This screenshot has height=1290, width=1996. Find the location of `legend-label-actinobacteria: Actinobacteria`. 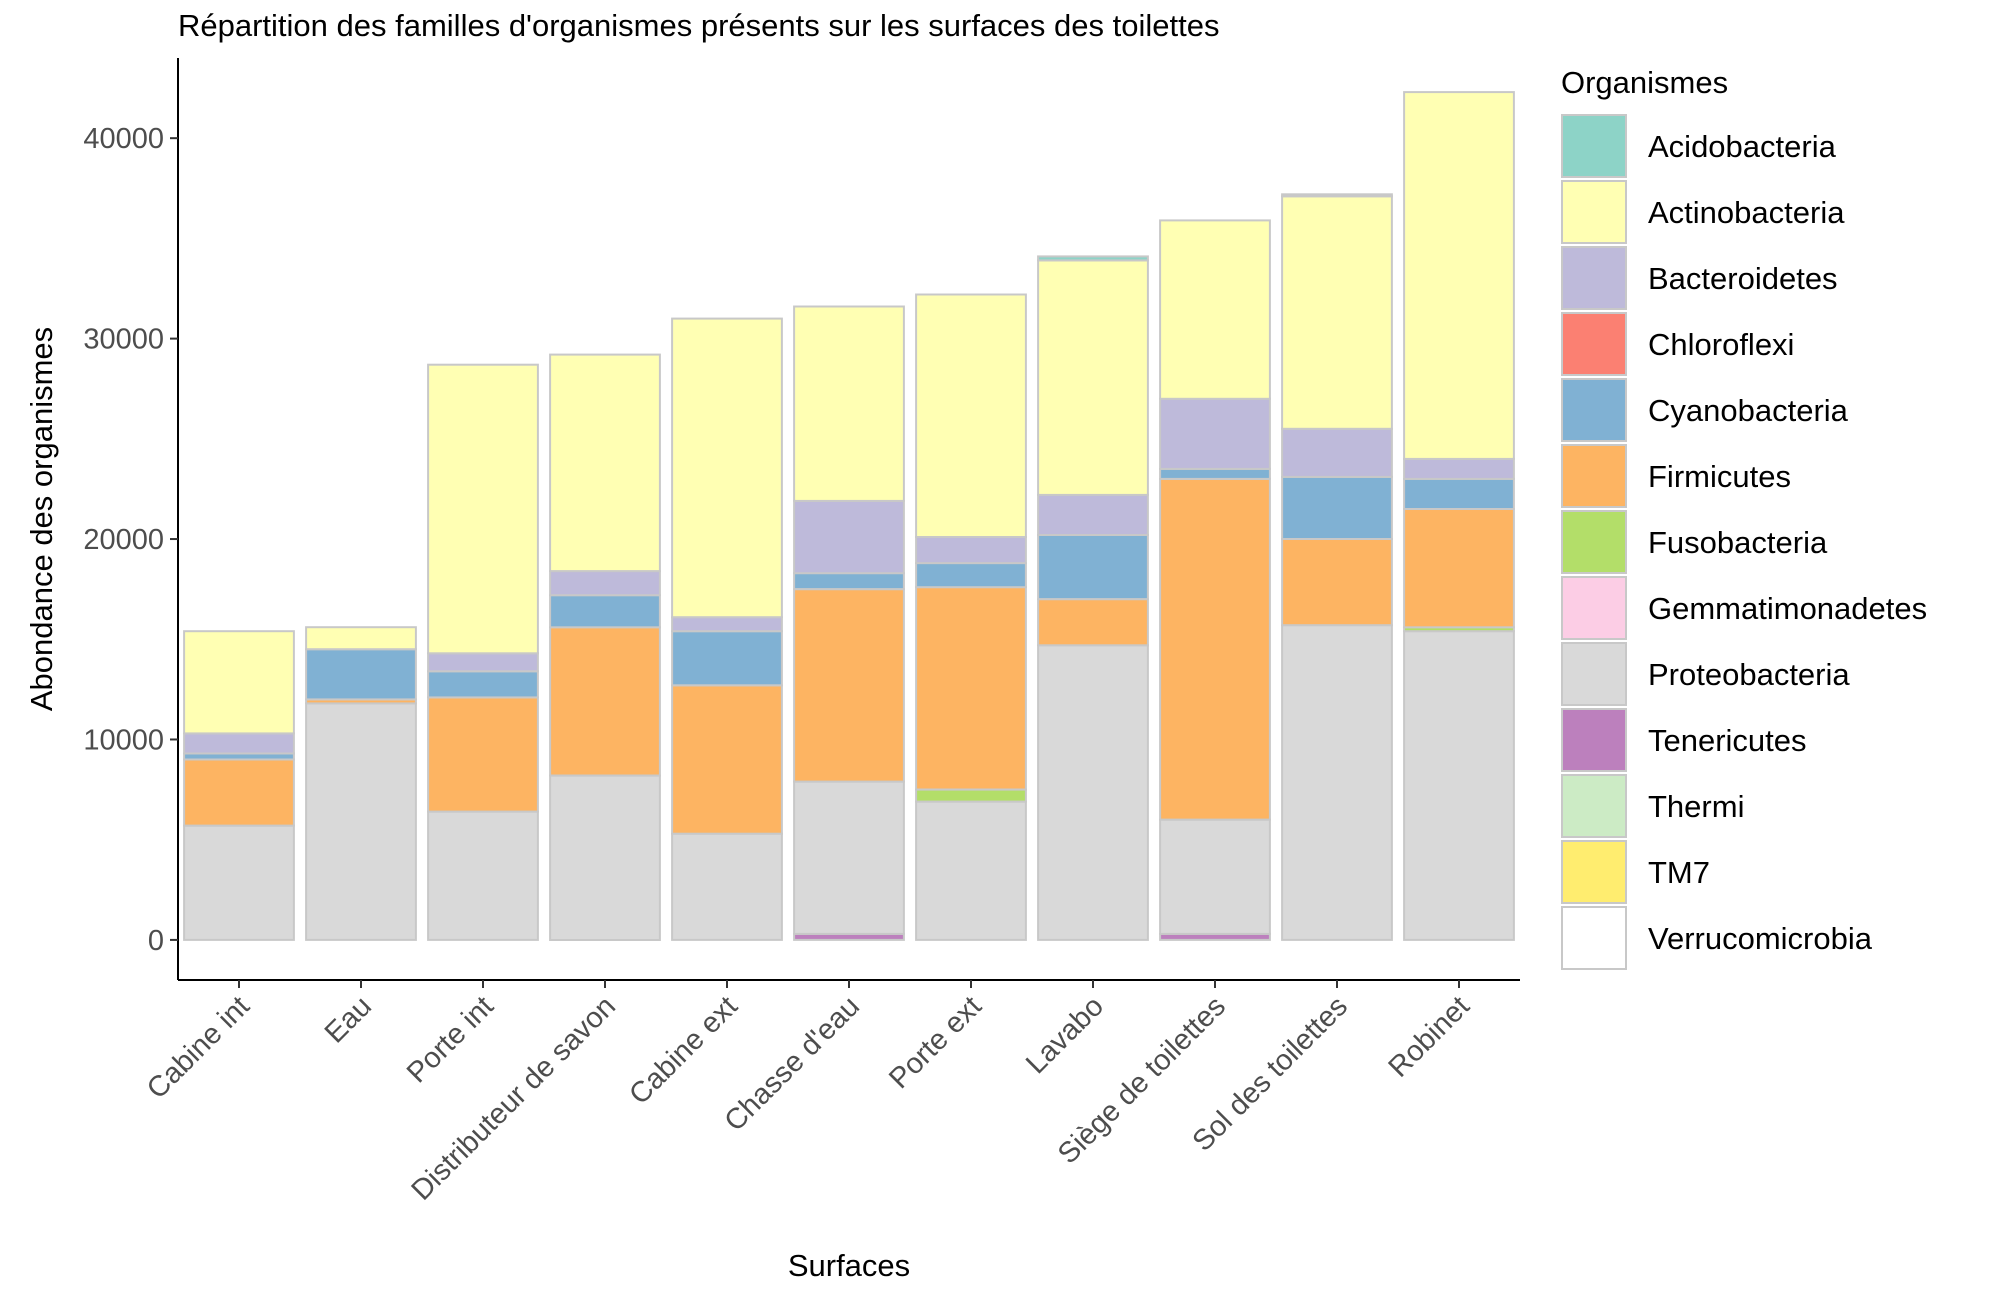

legend-label-actinobacteria: Actinobacteria is located at coordinates (1746, 212).